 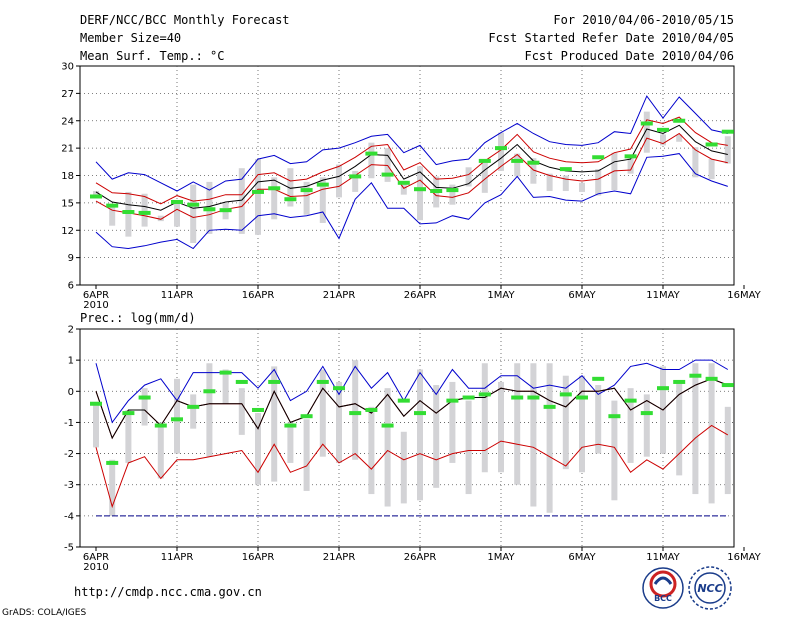 I want to click on produced-date: Fcst Produced Date 2010/04/06, so click(x=629, y=56).